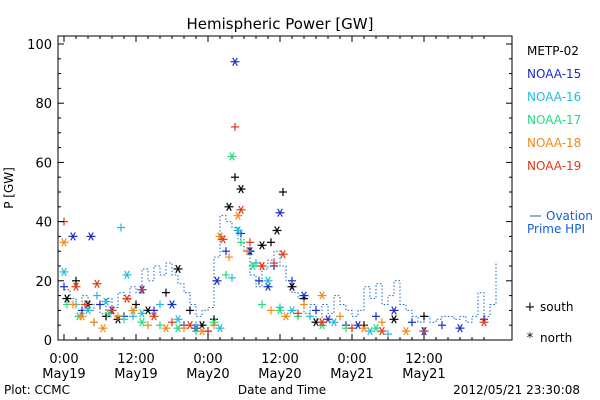 This screenshot has height=400, width=600. I want to click on x-tick-time-label: 0:00, so click(351, 359).